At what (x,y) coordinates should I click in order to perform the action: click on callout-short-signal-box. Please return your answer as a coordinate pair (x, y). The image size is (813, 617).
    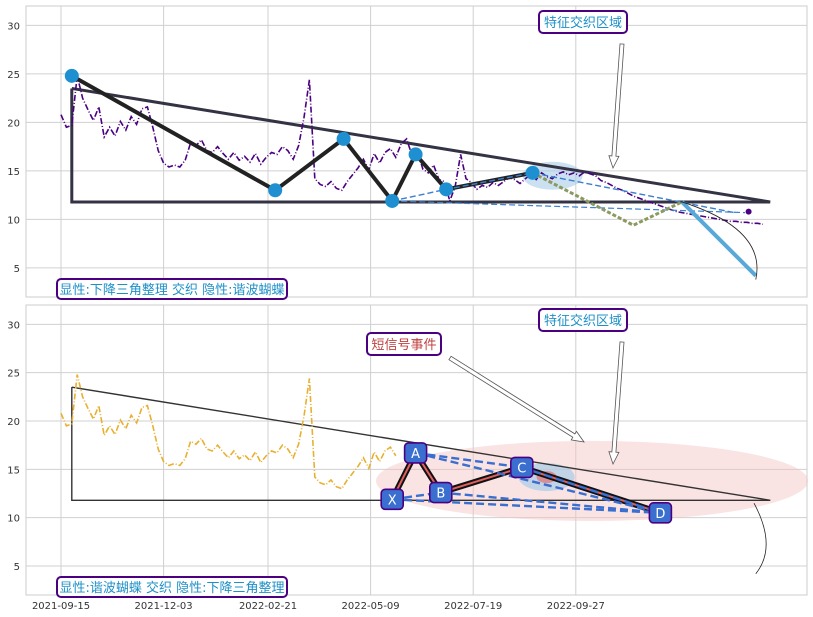
    Looking at the image, I should click on (404, 344).